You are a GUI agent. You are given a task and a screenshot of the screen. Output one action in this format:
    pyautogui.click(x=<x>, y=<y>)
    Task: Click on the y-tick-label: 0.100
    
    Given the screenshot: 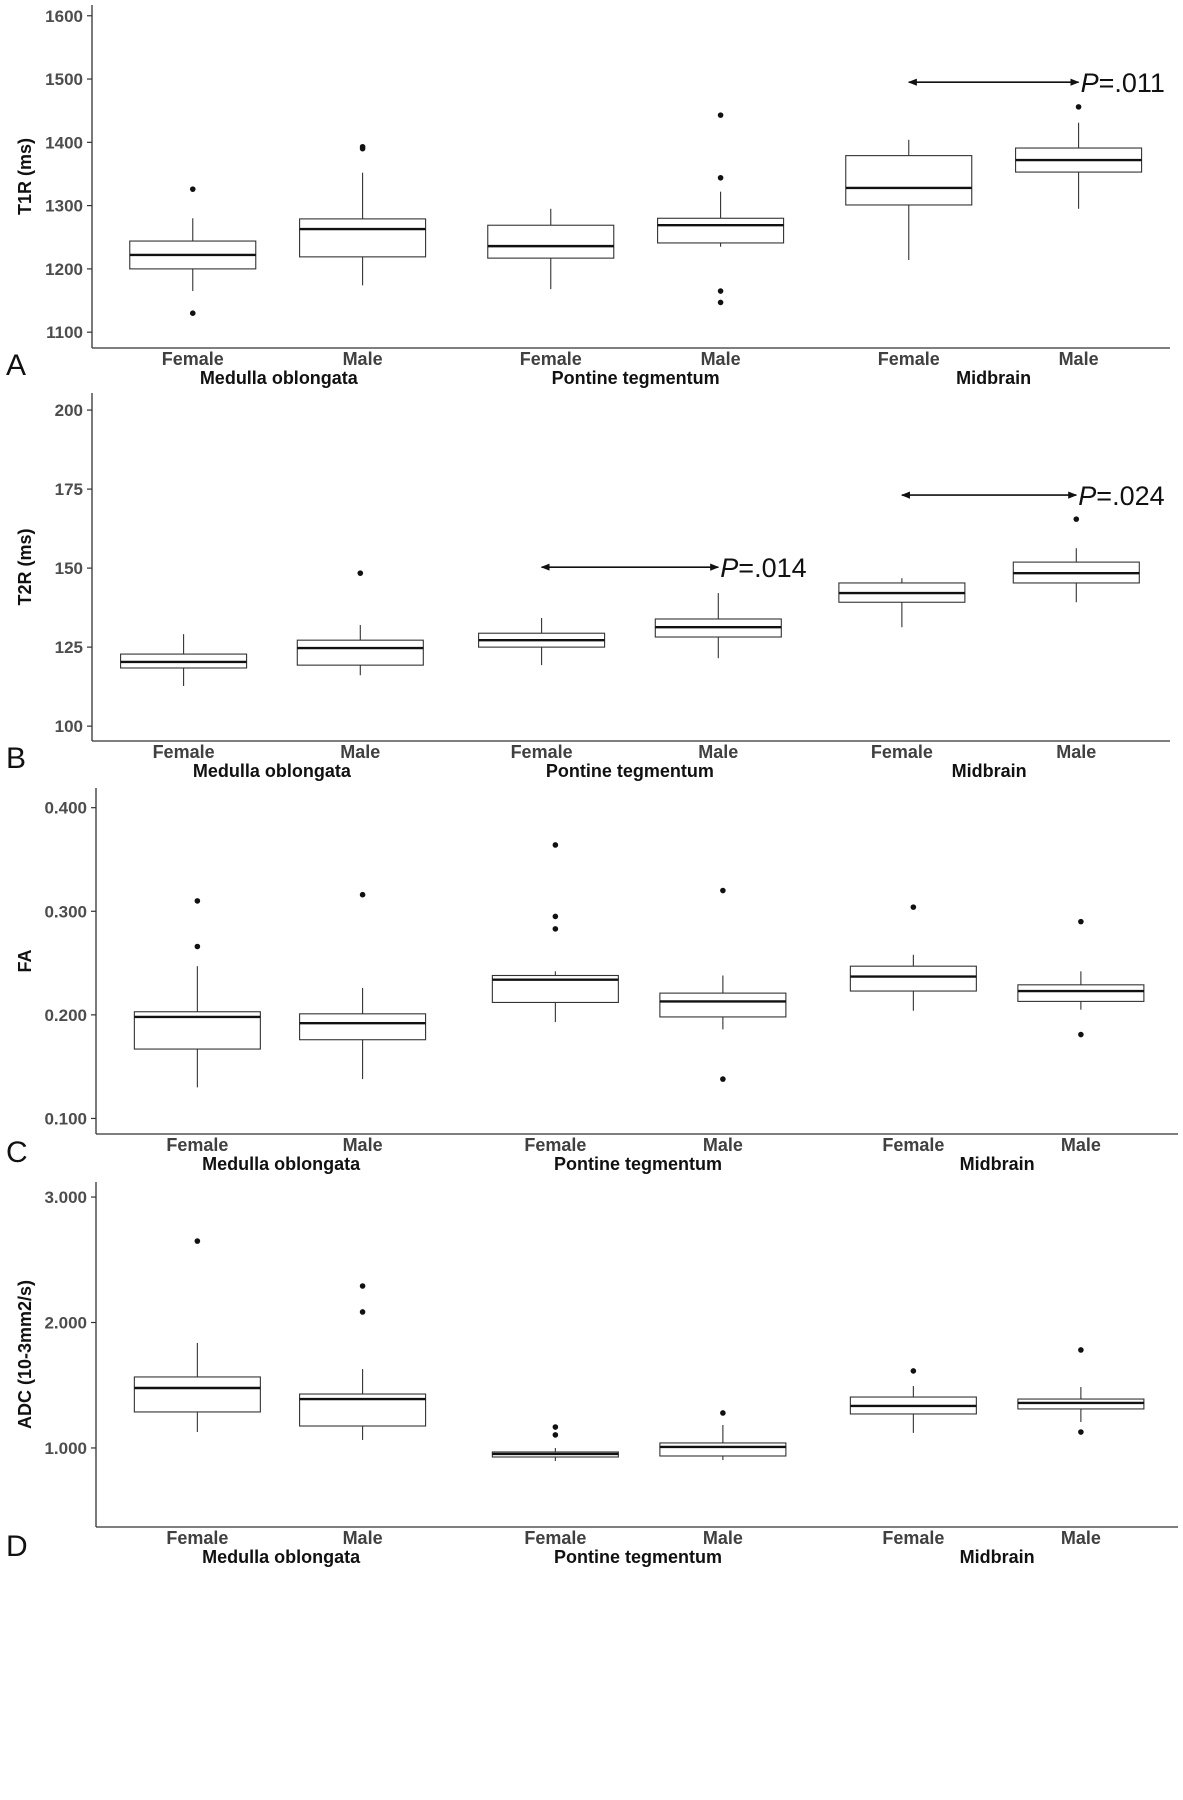 What is the action you would take?
    pyautogui.click(x=65, y=1118)
    